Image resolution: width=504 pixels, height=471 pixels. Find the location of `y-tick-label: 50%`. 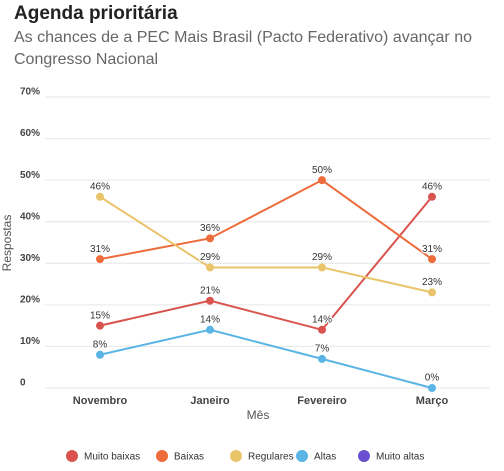

y-tick-label: 50% is located at coordinates (30, 175).